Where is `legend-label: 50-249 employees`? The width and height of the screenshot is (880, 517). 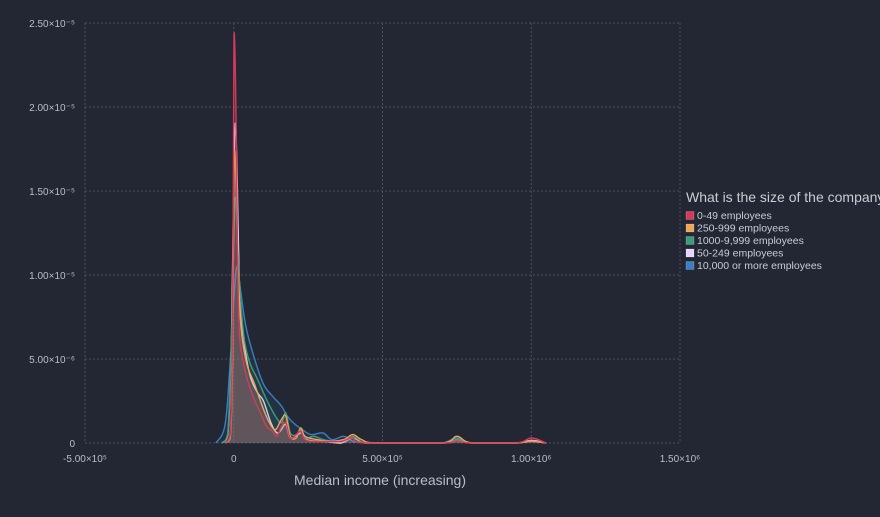 legend-label: 50-249 employees is located at coordinates (740, 254).